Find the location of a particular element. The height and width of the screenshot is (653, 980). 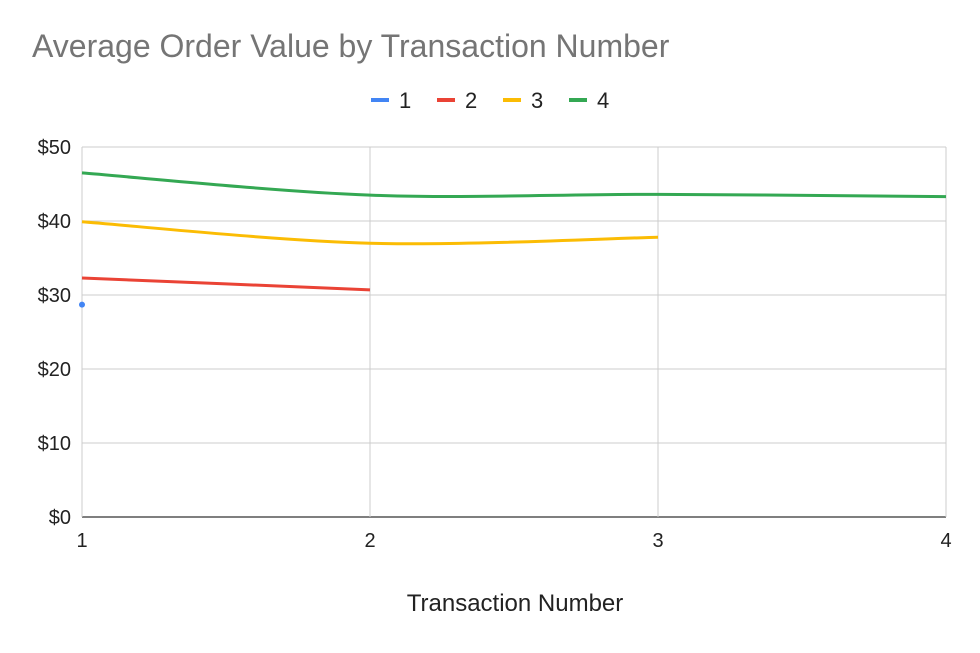

legend-label: 2 is located at coordinates (471, 100).